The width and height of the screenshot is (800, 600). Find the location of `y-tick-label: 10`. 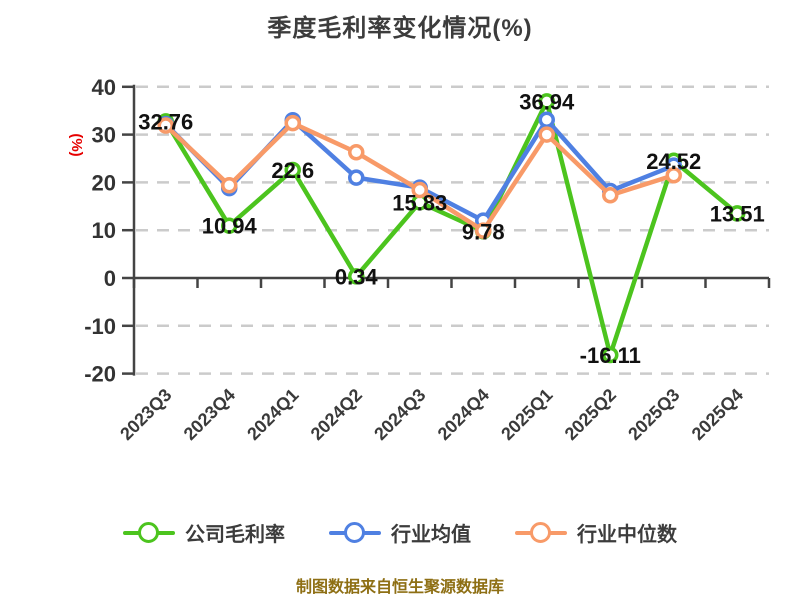

y-tick-label: 10 is located at coordinates (104, 230).